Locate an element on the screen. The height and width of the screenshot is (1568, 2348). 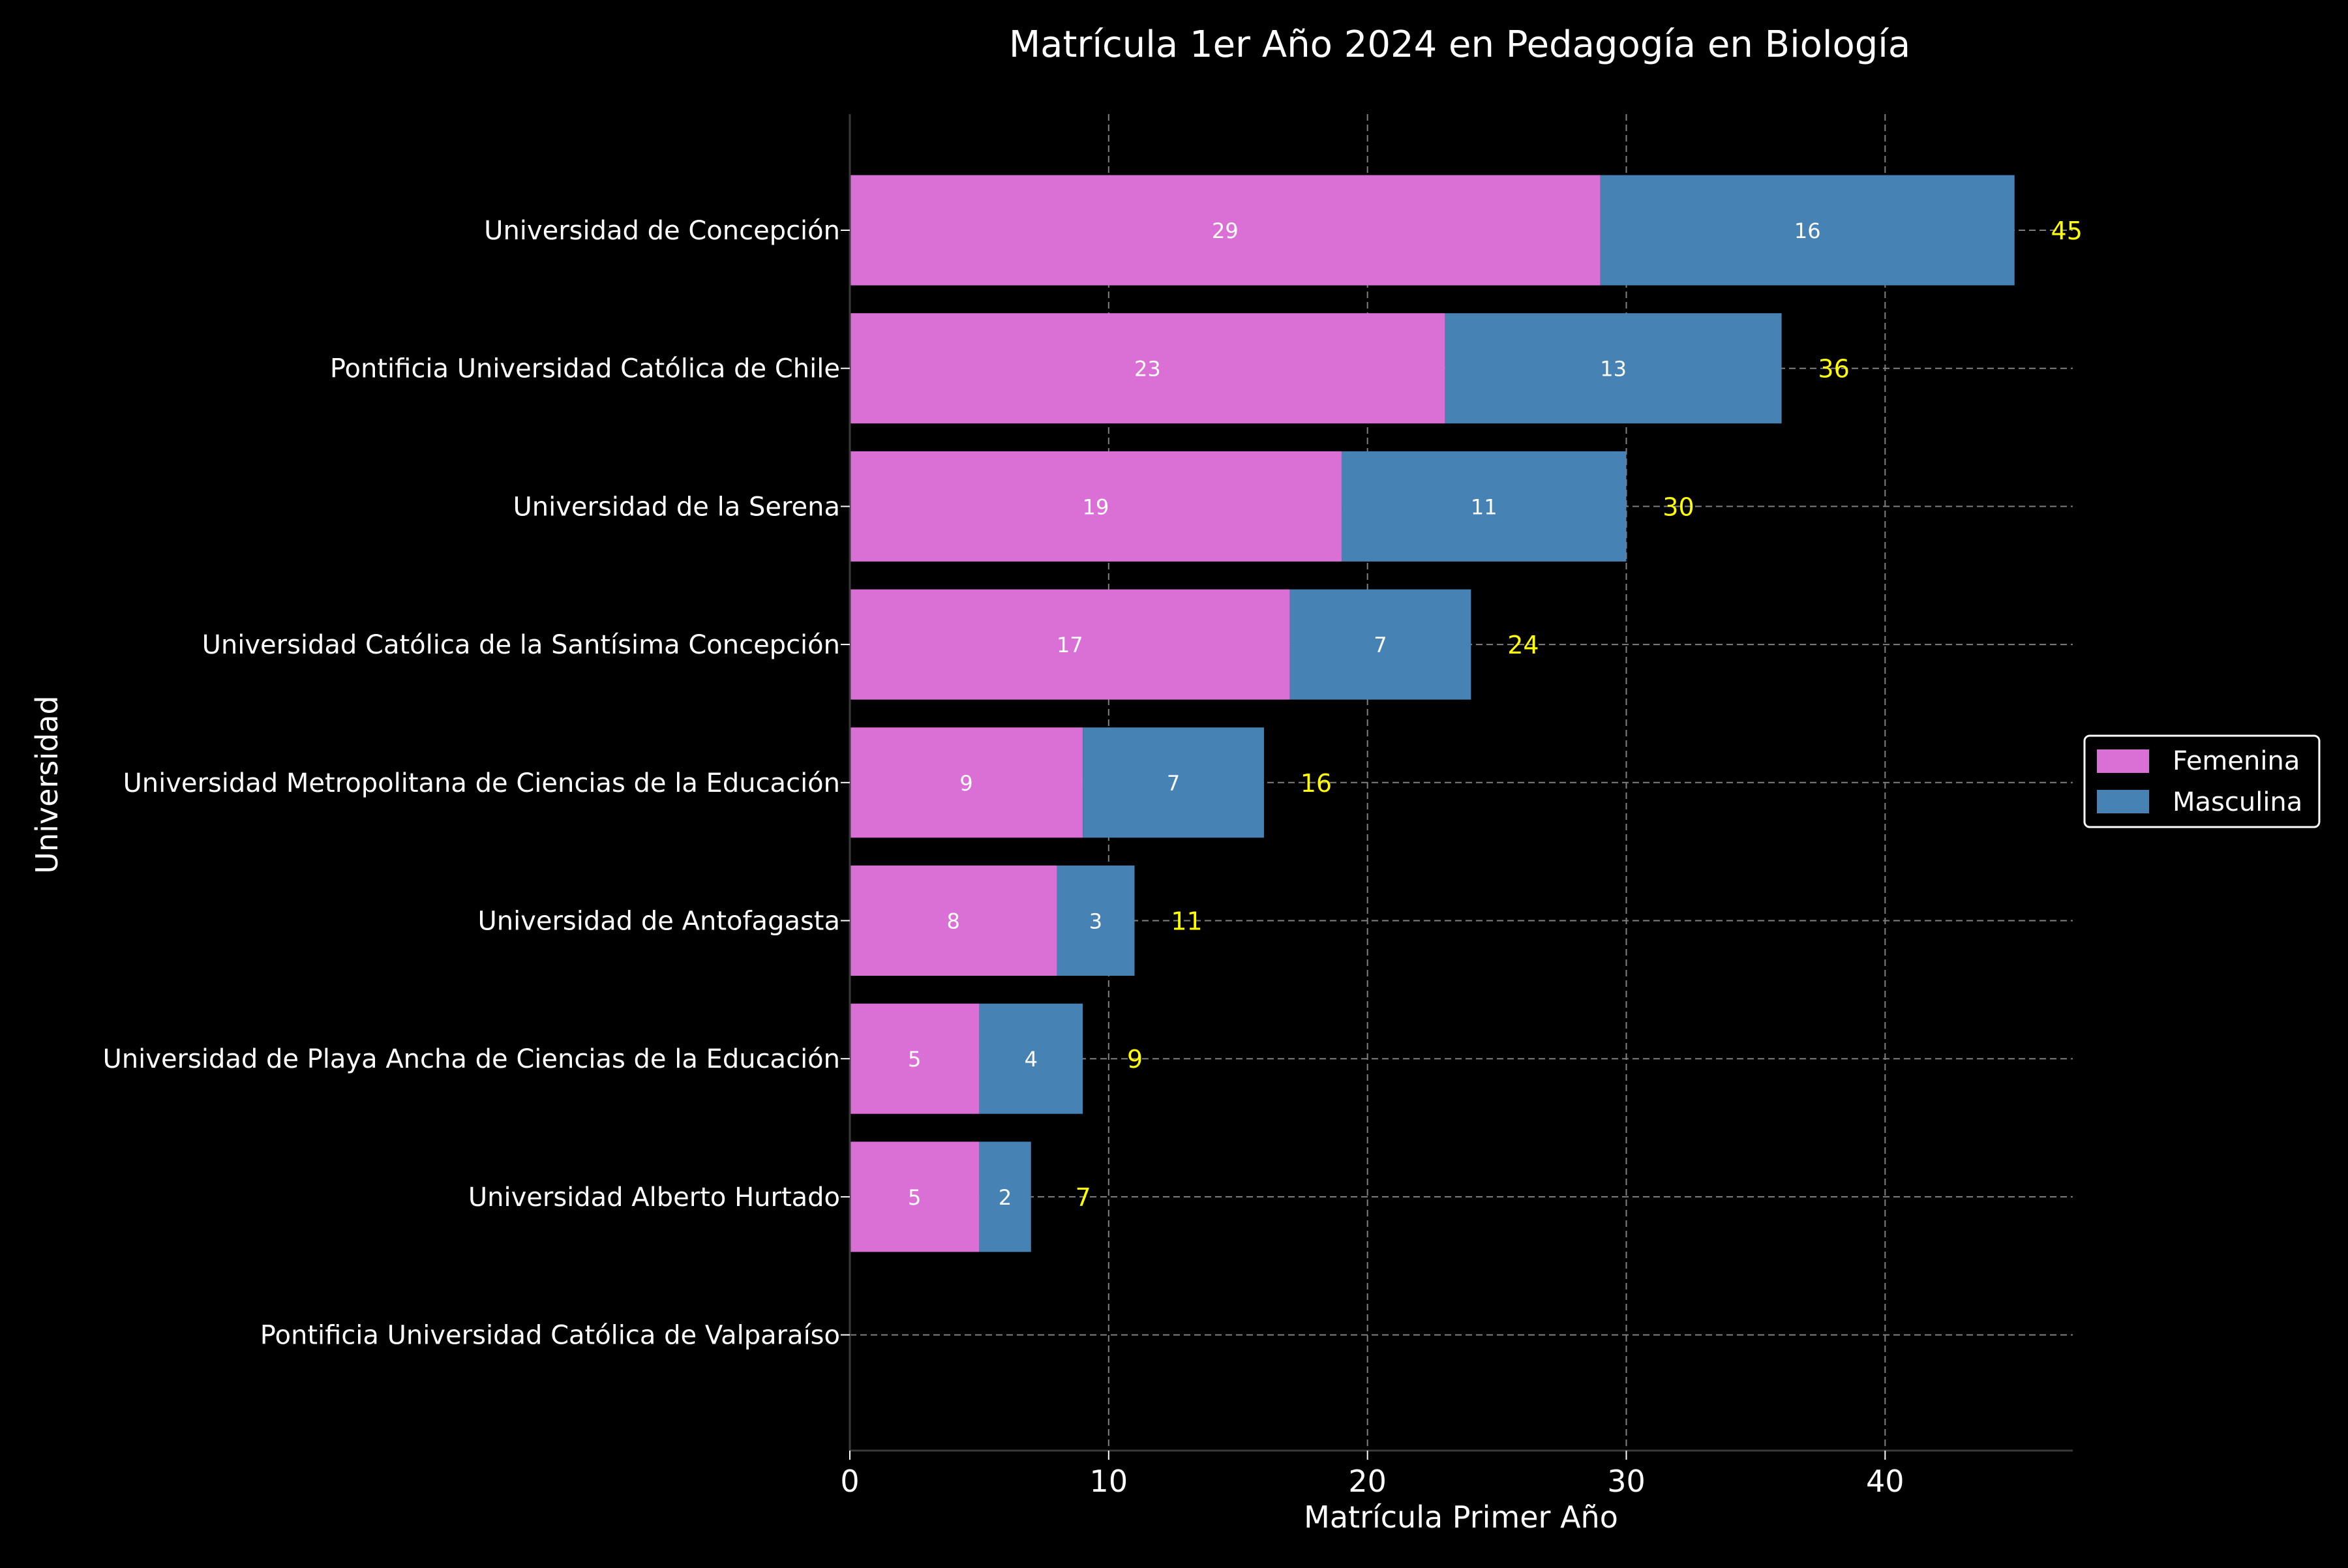
legend: Femenina Masculina is located at coordinates (2202, 781).